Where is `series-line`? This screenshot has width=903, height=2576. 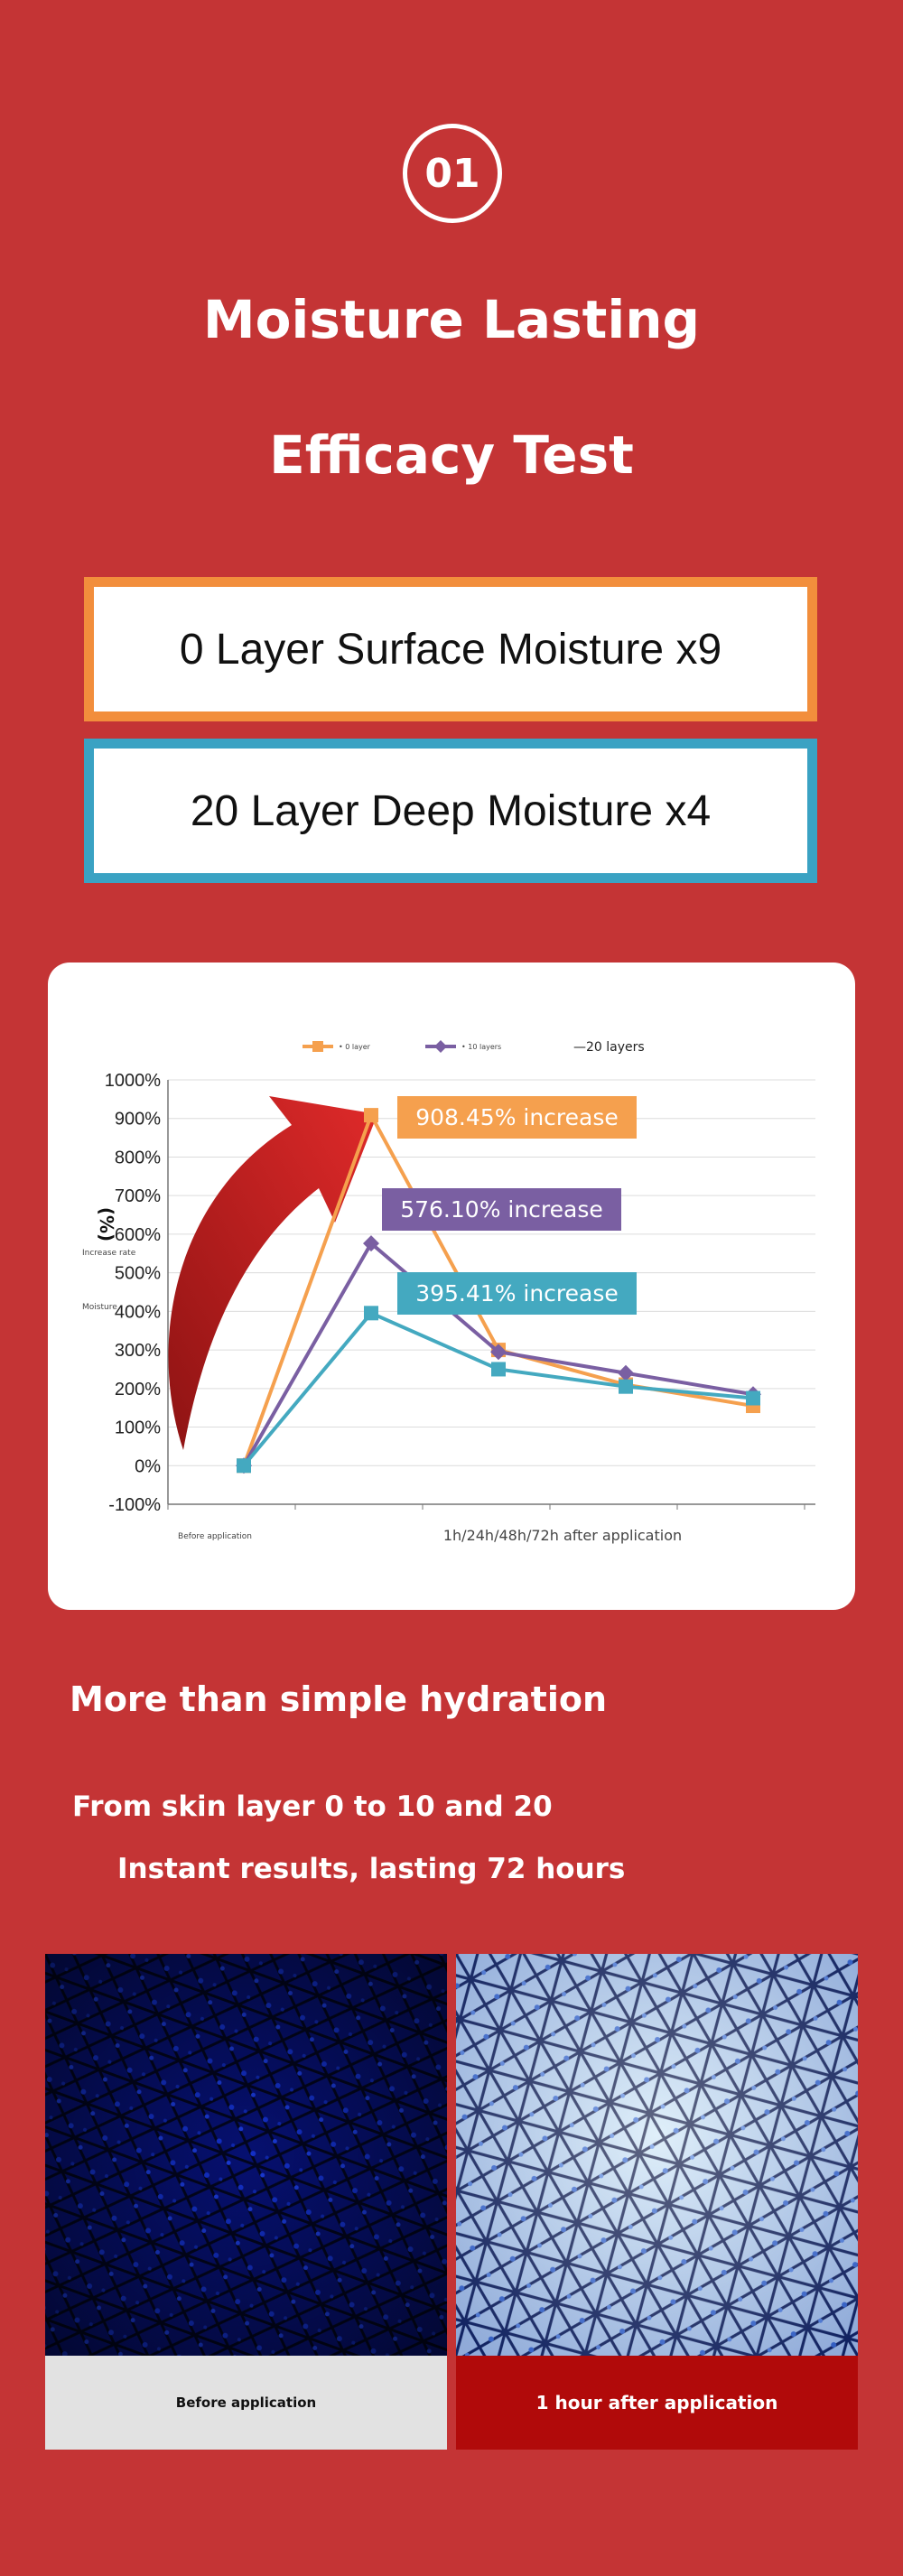 series-line is located at coordinates (498, 1388).